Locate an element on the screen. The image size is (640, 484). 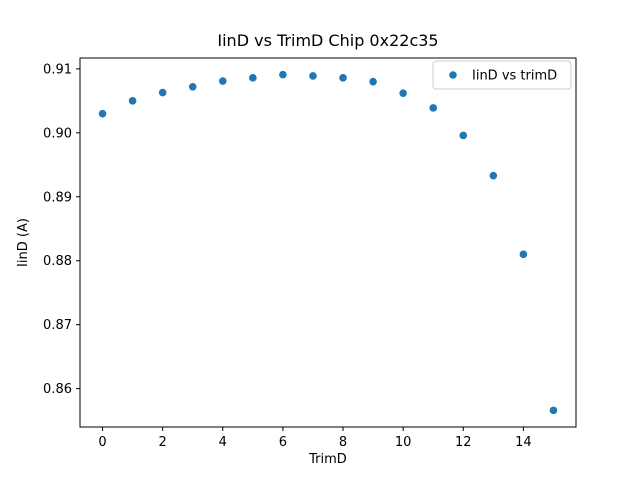
x-axis-label: TrimD is located at coordinates (327, 459).